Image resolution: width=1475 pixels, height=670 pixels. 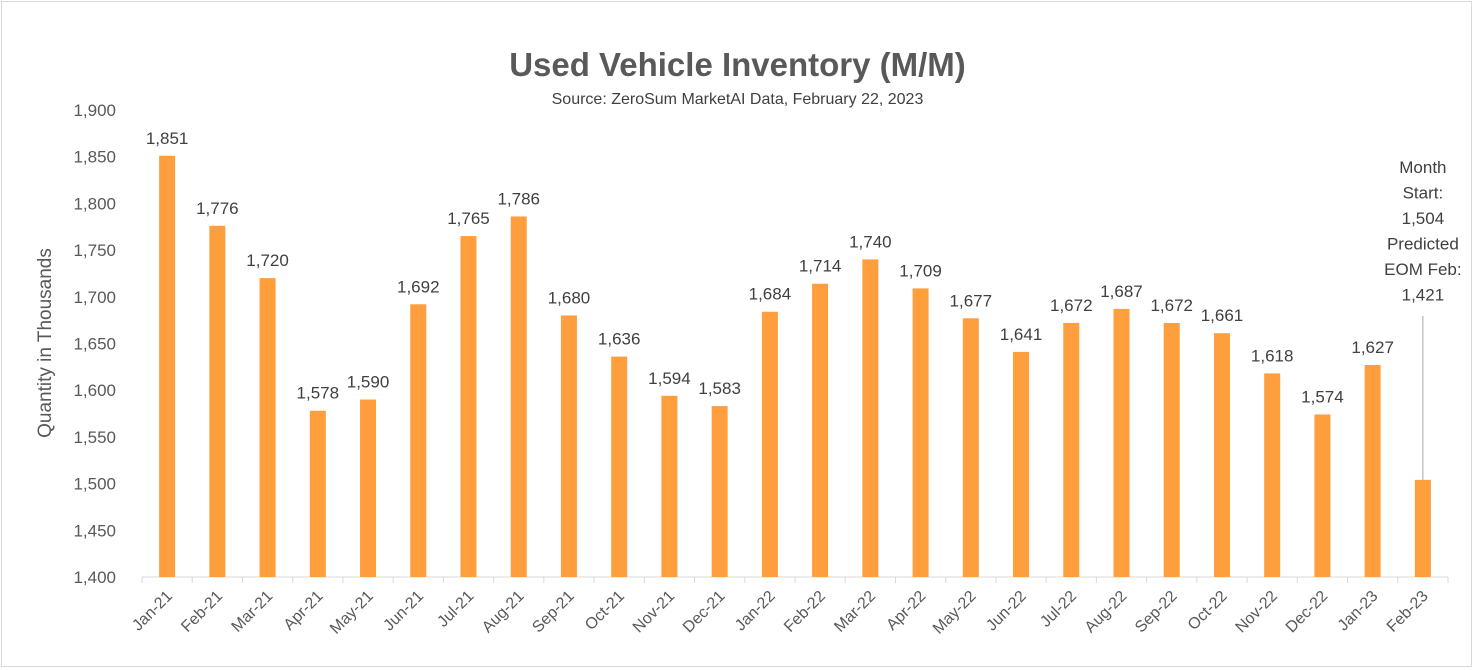 I want to click on x-tick-label: Aug-22, so click(x=1106, y=612).